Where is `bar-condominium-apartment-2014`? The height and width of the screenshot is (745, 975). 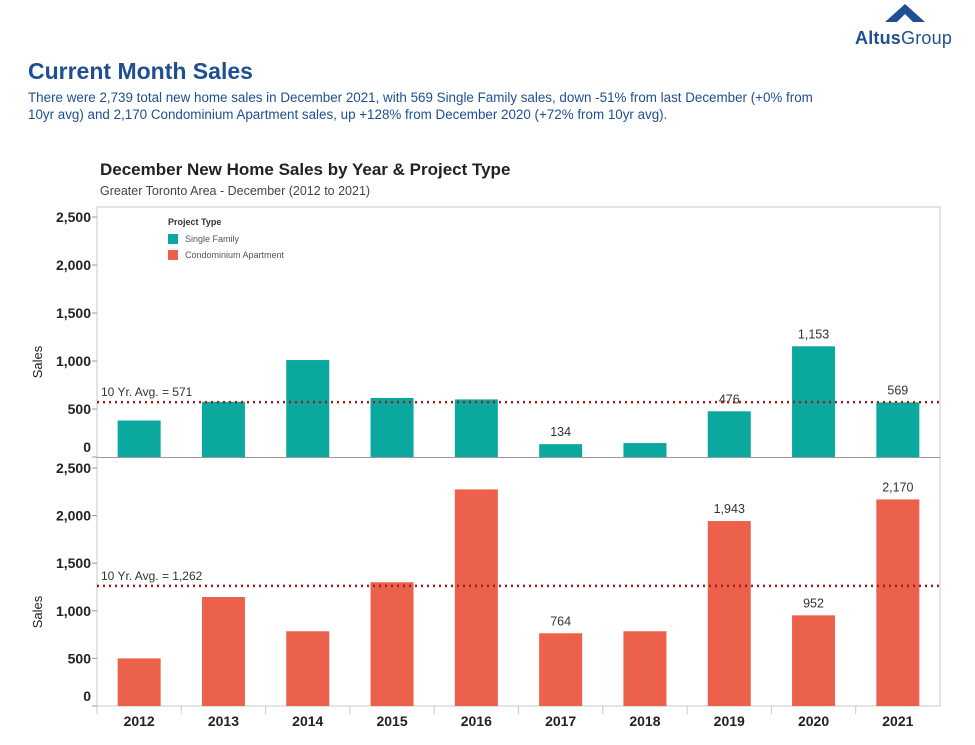 bar-condominium-apartment-2014 is located at coordinates (308, 668).